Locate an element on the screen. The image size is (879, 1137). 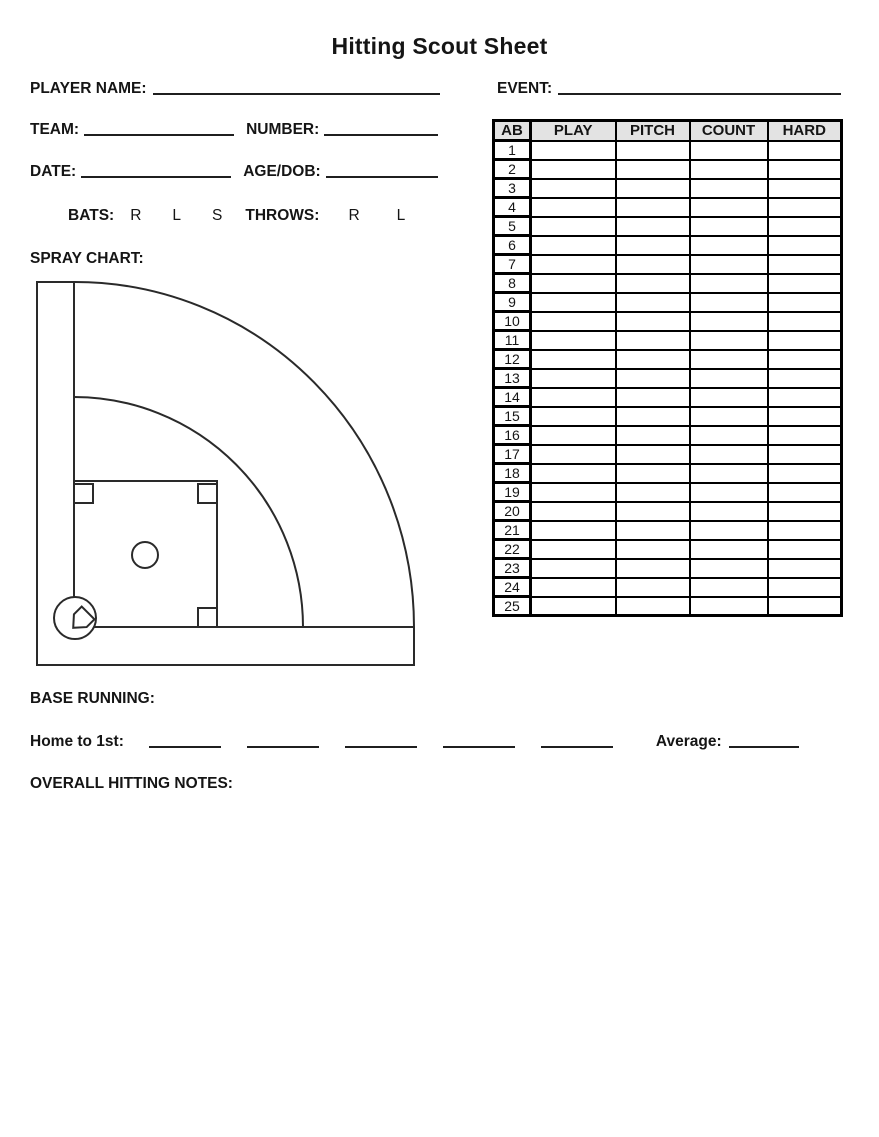
team-number-row: TEAM: NUMBER: is located at coordinates (234, 130).